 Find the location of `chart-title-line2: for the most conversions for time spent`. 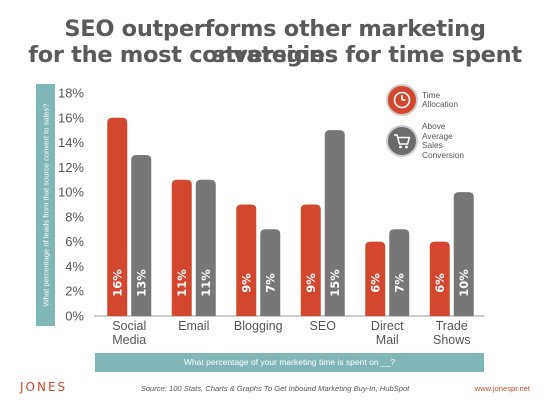

chart-title-line2: for the most conversions for time spent is located at coordinates (275, 55).